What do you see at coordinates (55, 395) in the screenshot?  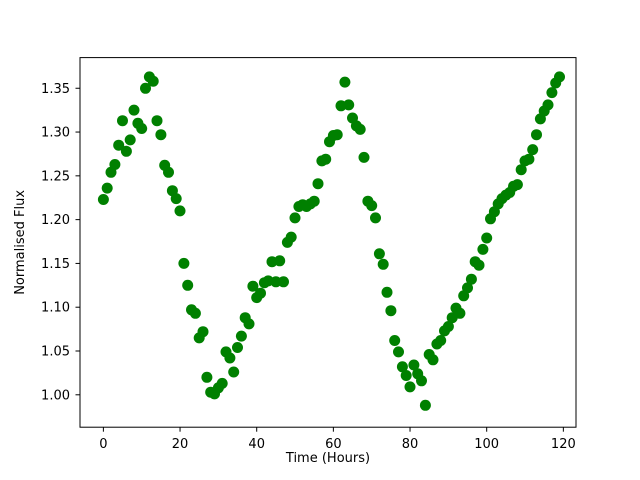 I see `y-tick-label: 1.00` at bounding box center [55, 395].